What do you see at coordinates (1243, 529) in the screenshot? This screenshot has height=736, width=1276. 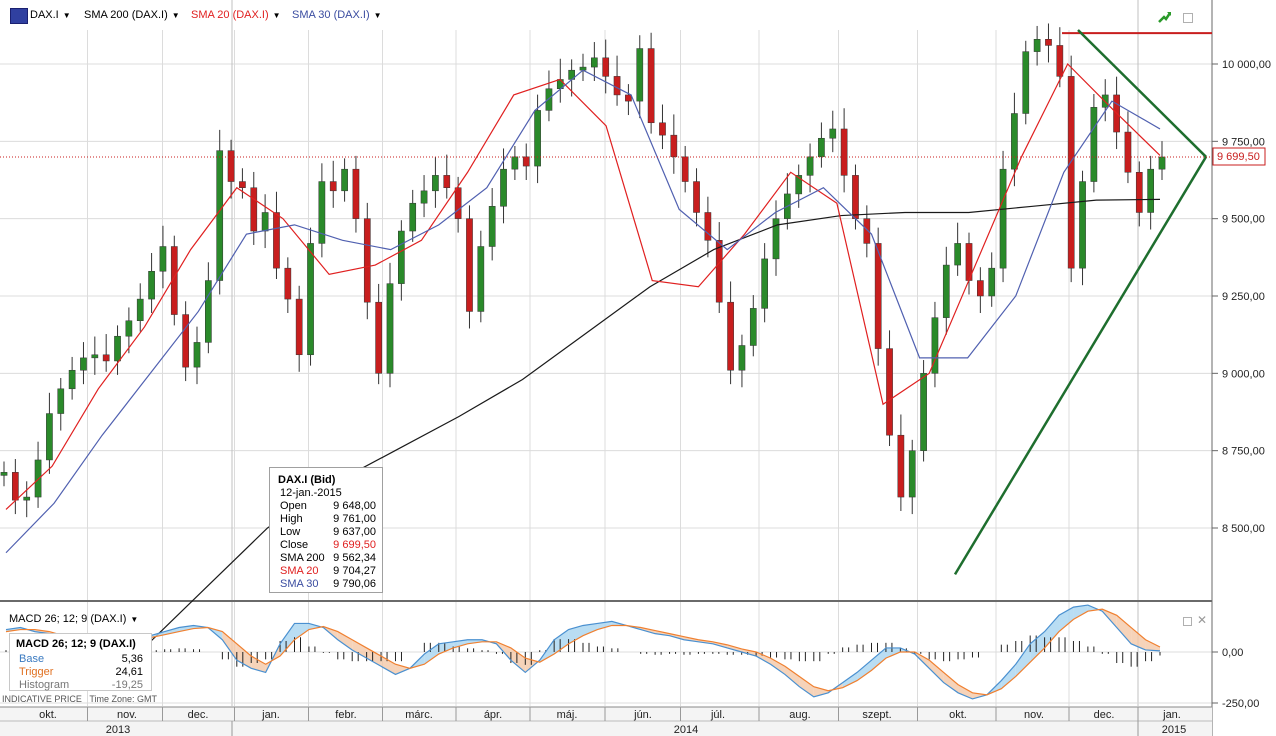 I see `y-tick-label: 8 500,00` at bounding box center [1243, 529].